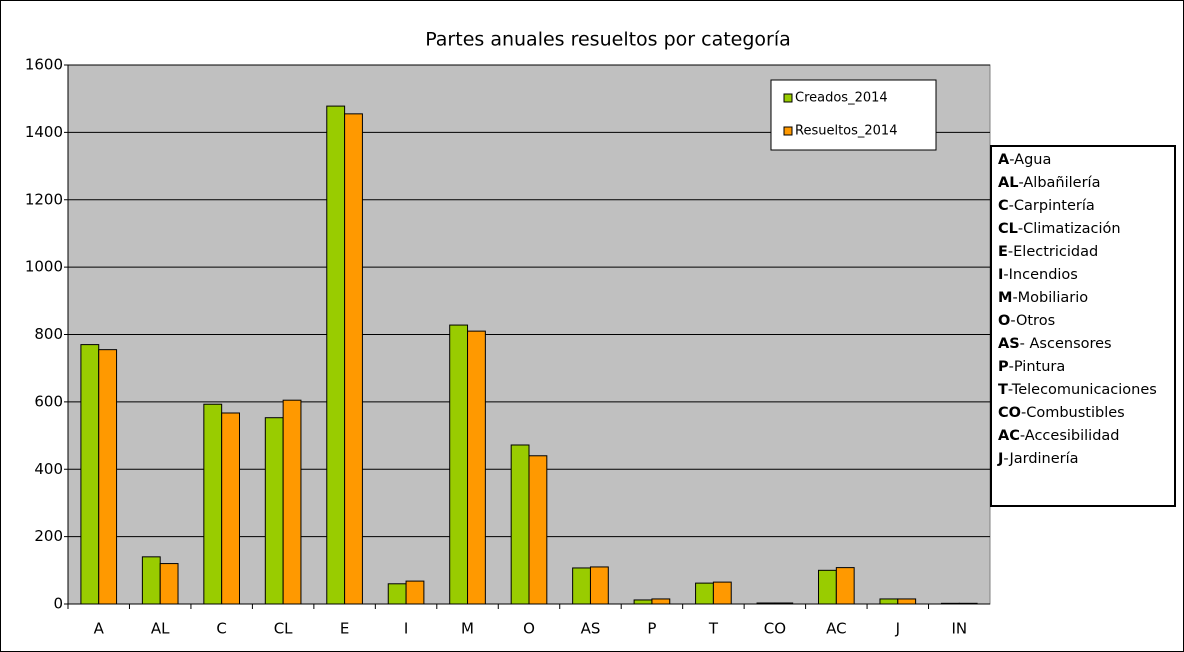 This screenshot has height=652, width=1184. I want to click on legend-label: Resueltos_2014, so click(846, 131).